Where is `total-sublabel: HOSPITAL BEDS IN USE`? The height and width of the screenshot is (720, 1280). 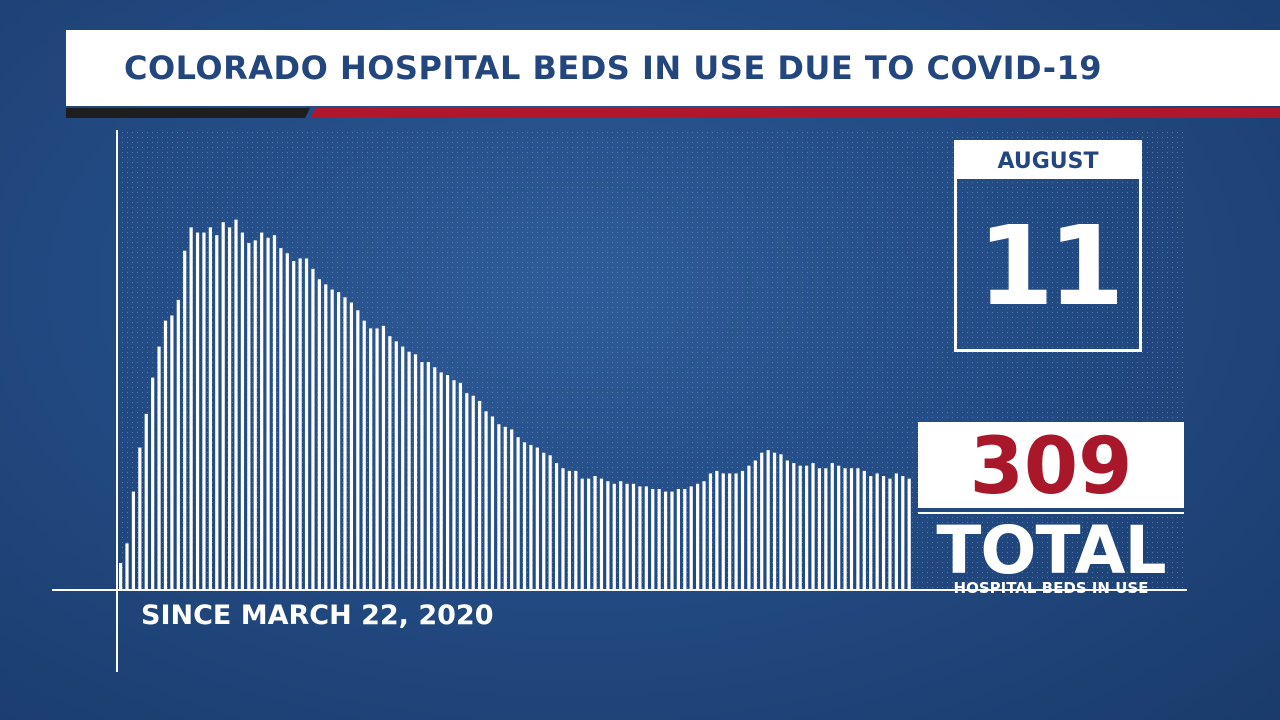
total-sublabel: HOSPITAL BEDS IN USE is located at coordinates (1051, 588).